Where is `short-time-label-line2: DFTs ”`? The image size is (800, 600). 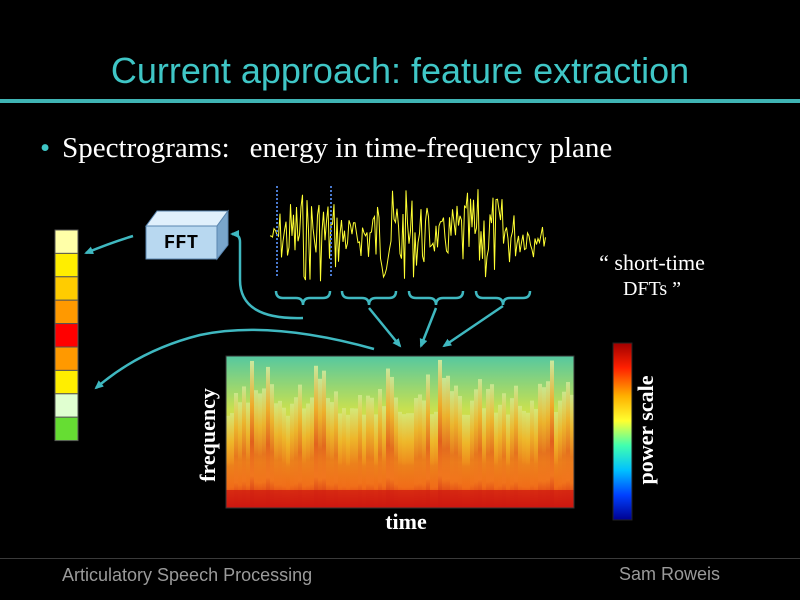 short-time-label-line2: DFTs ” is located at coordinates (652, 289).